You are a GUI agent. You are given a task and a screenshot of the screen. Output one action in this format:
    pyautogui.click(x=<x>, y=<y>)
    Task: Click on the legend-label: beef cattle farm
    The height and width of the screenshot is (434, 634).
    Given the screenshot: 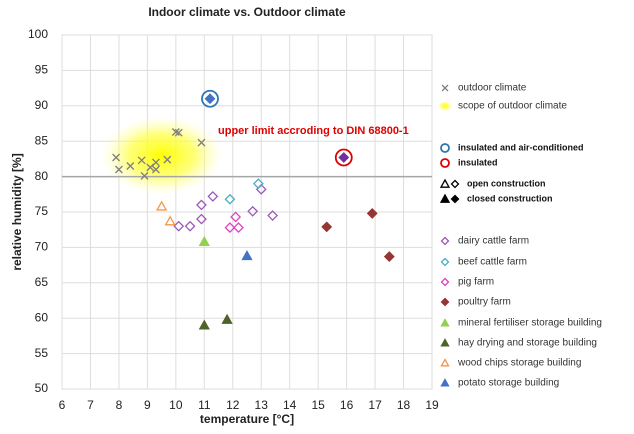 What is the action you would take?
    pyautogui.click(x=492, y=262)
    